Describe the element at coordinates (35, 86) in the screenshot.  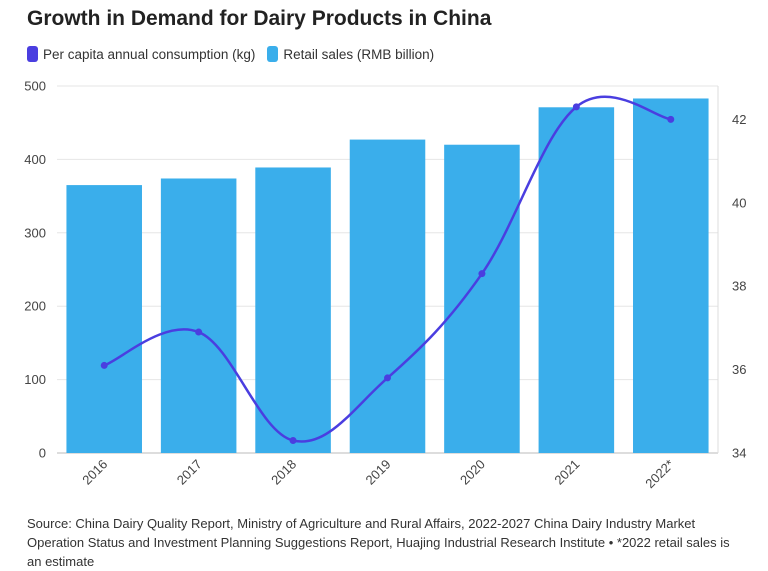
I see `y-left-tick-label: 500` at that location.